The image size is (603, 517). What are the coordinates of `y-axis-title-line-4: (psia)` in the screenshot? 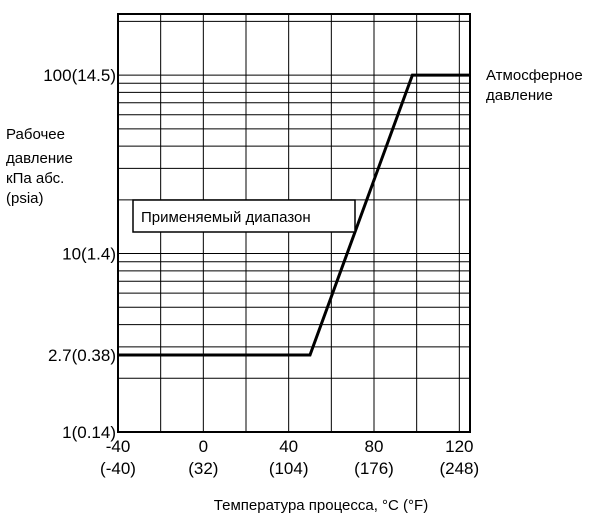 It's located at (25, 198).